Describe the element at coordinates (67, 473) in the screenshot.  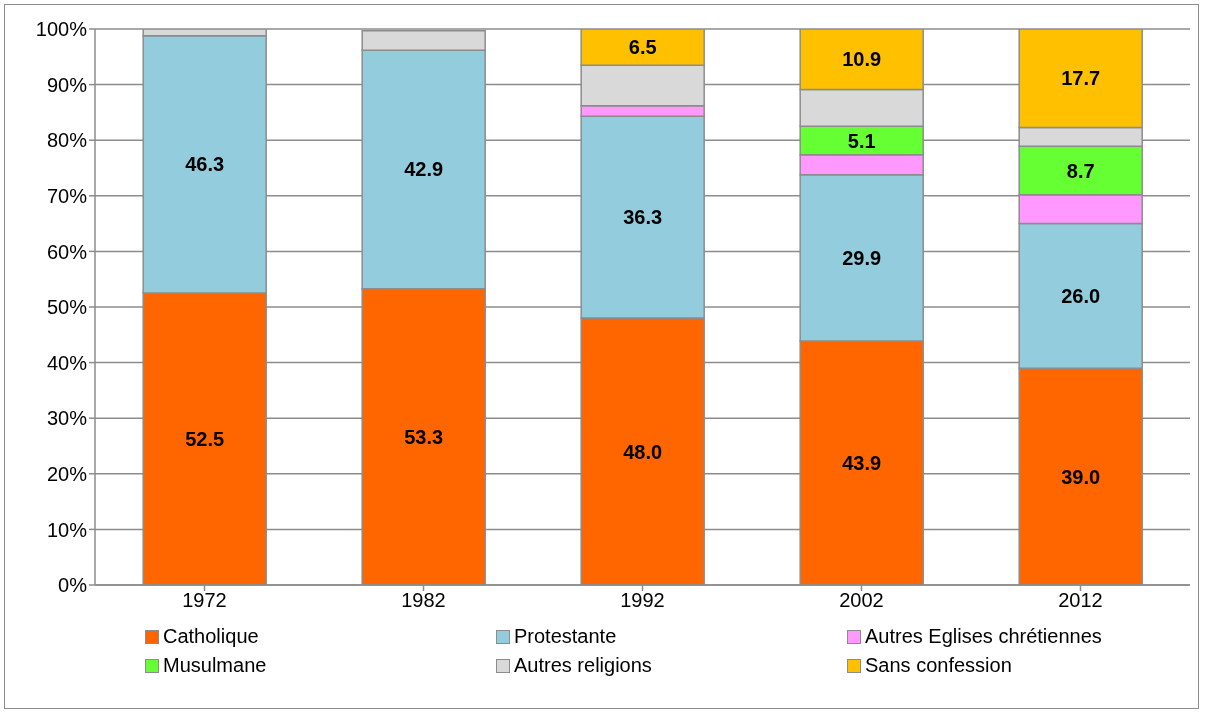
I see `y-tick-label: 20%` at that location.